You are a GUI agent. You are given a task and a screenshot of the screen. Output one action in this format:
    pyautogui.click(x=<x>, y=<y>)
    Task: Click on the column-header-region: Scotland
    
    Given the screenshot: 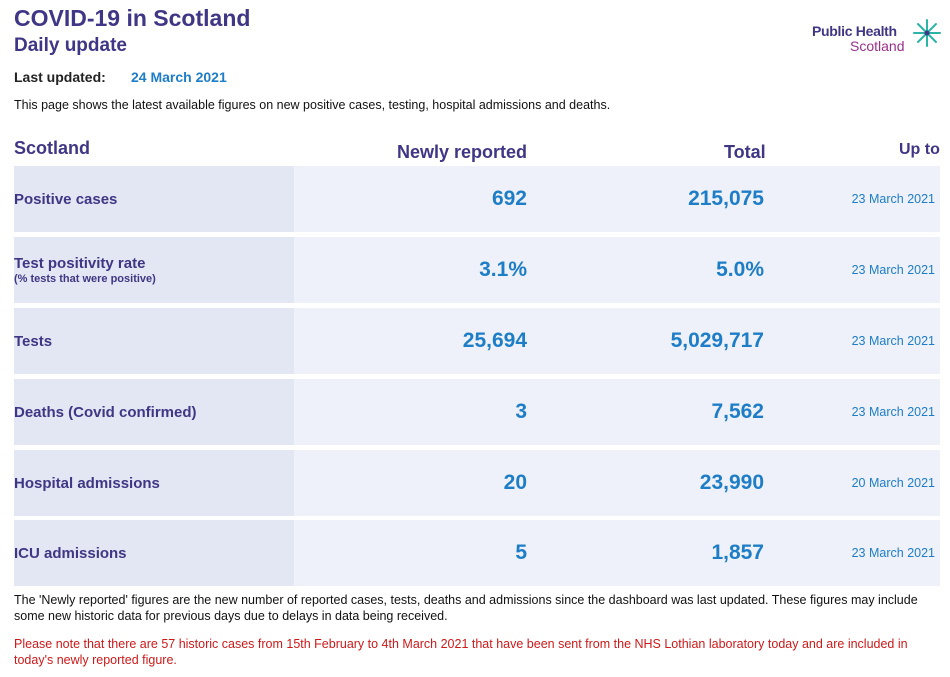 What is the action you would take?
    pyautogui.click(x=52, y=148)
    